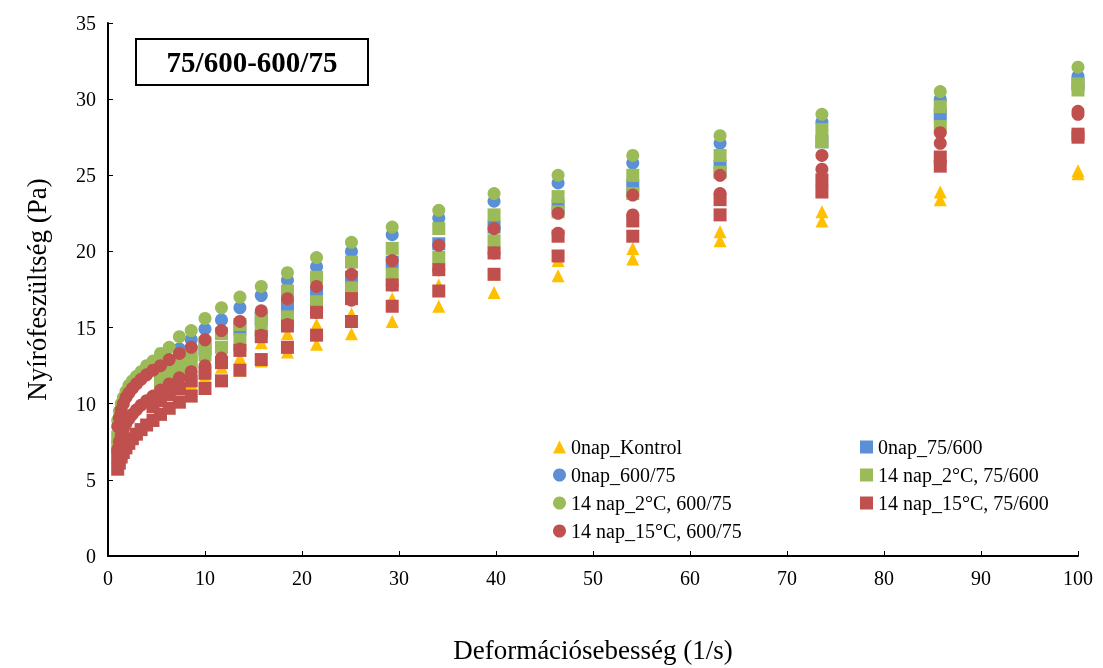 The width and height of the screenshot is (1103, 668). Describe the element at coordinates (86, 175) in the screenshot. I see `y-tick-label: 25` at that location.